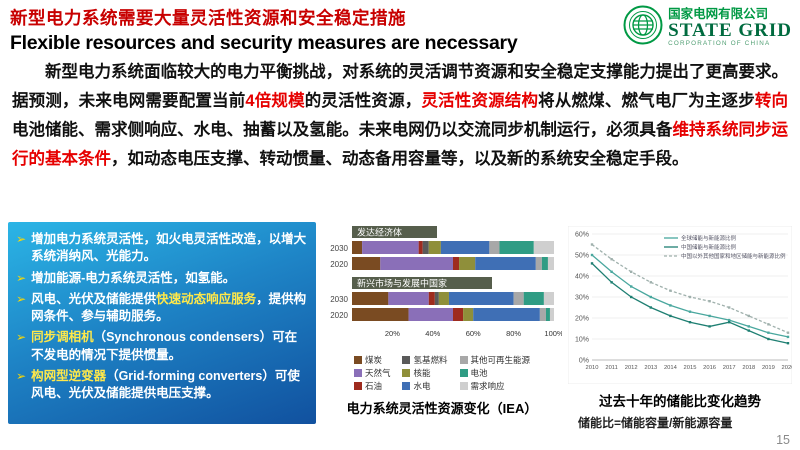 The height and width of the screenshot is (450, 800). Describe the element at coordinates (733, 256) in the screenshot. I see `svg-text: 中国以外其他国家和地区储能与新能源比例` at that location.